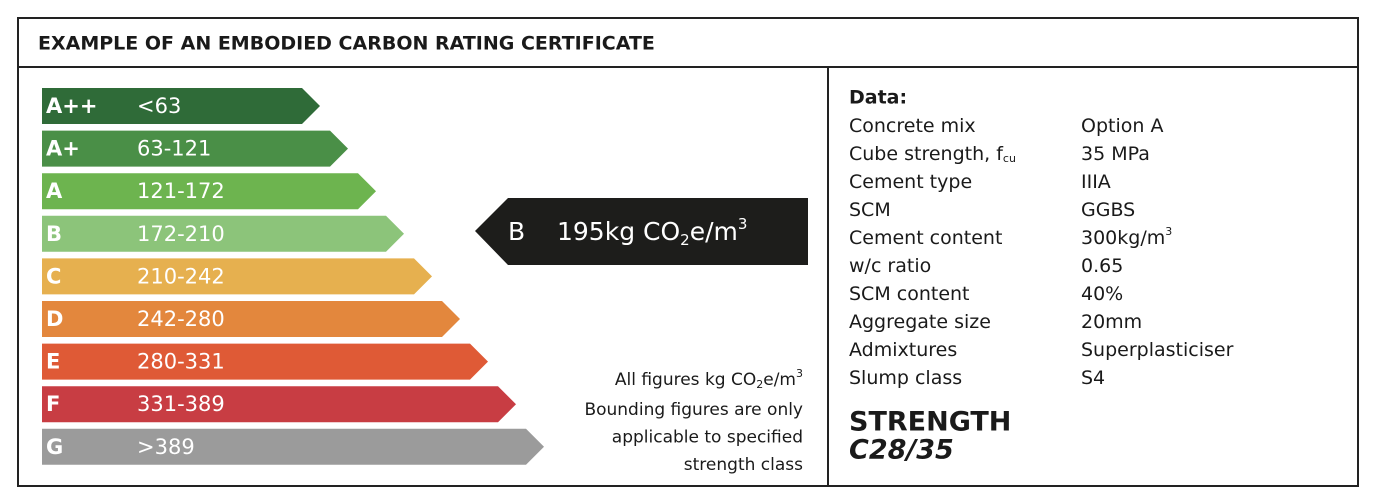 This screenshot has height=498, width=1376. I want to click on data-label: Cube strength, fcu, so click(932, 154).